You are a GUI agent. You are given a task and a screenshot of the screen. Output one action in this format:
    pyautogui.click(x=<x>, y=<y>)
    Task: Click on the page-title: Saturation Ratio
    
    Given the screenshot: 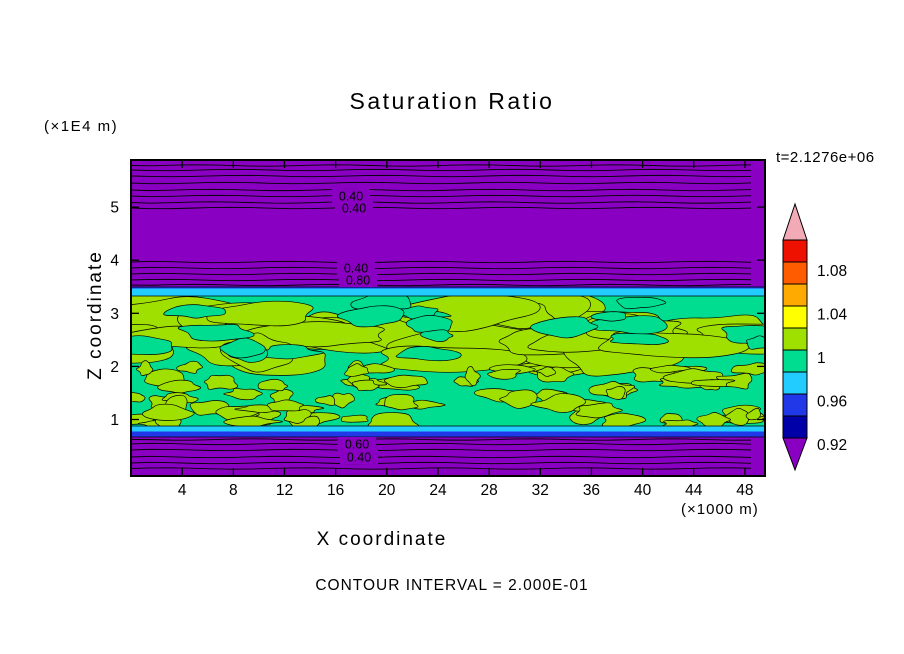 What is the action you would take?
    pyautogui.click(x=452, y=101)
    